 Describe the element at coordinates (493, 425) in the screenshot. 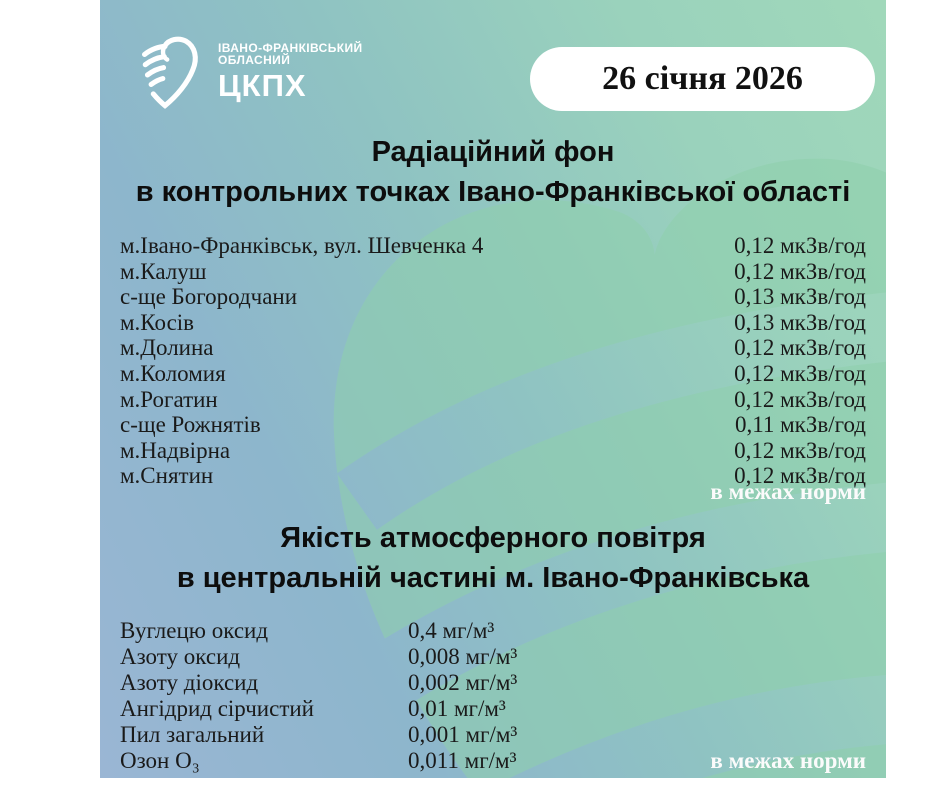

I see `table-row: с-ще Рожнятів 0,11 мкЗв/год` at that location.